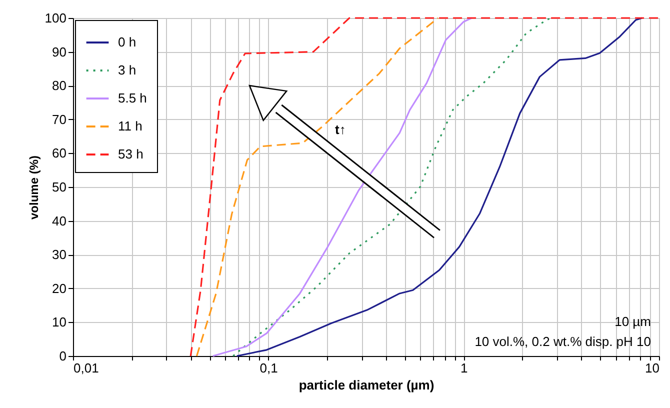 The width and height of the screenshot is (670, 408). I want to click on annotation: t↑, so click(340, 129).